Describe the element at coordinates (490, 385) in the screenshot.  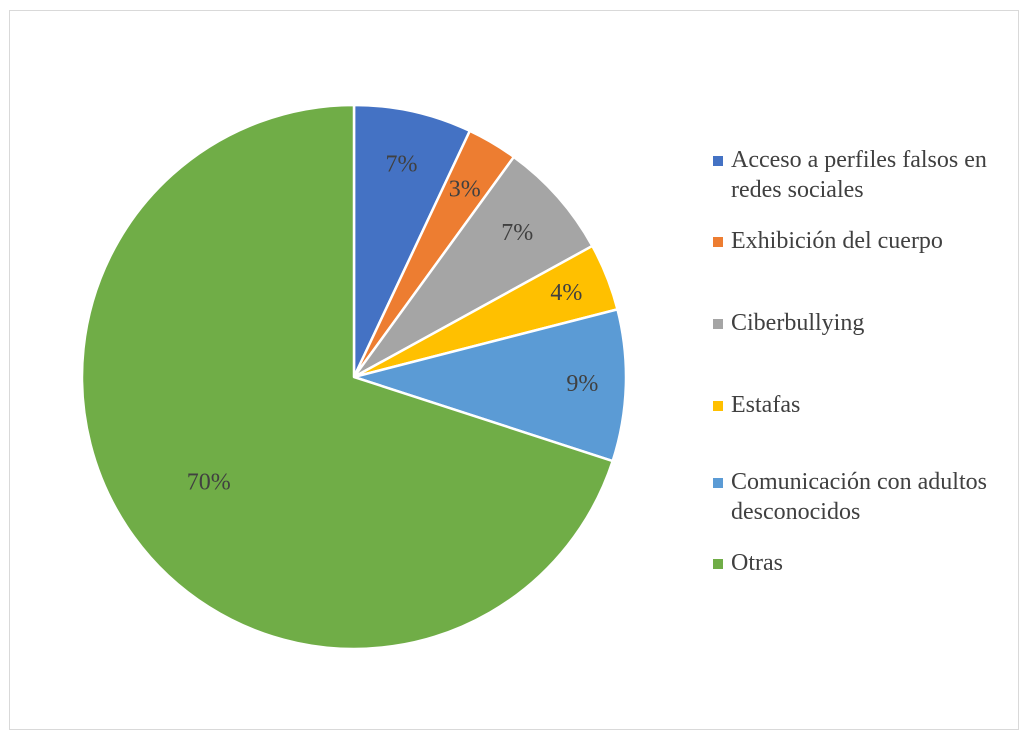
I see `pie-slice-comunicacion` at that location.